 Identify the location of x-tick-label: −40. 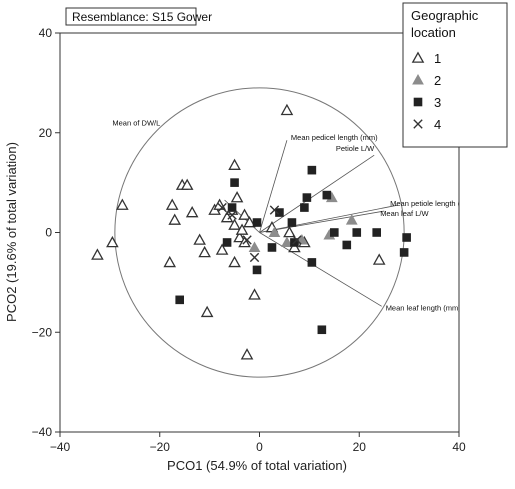
(60, 447).